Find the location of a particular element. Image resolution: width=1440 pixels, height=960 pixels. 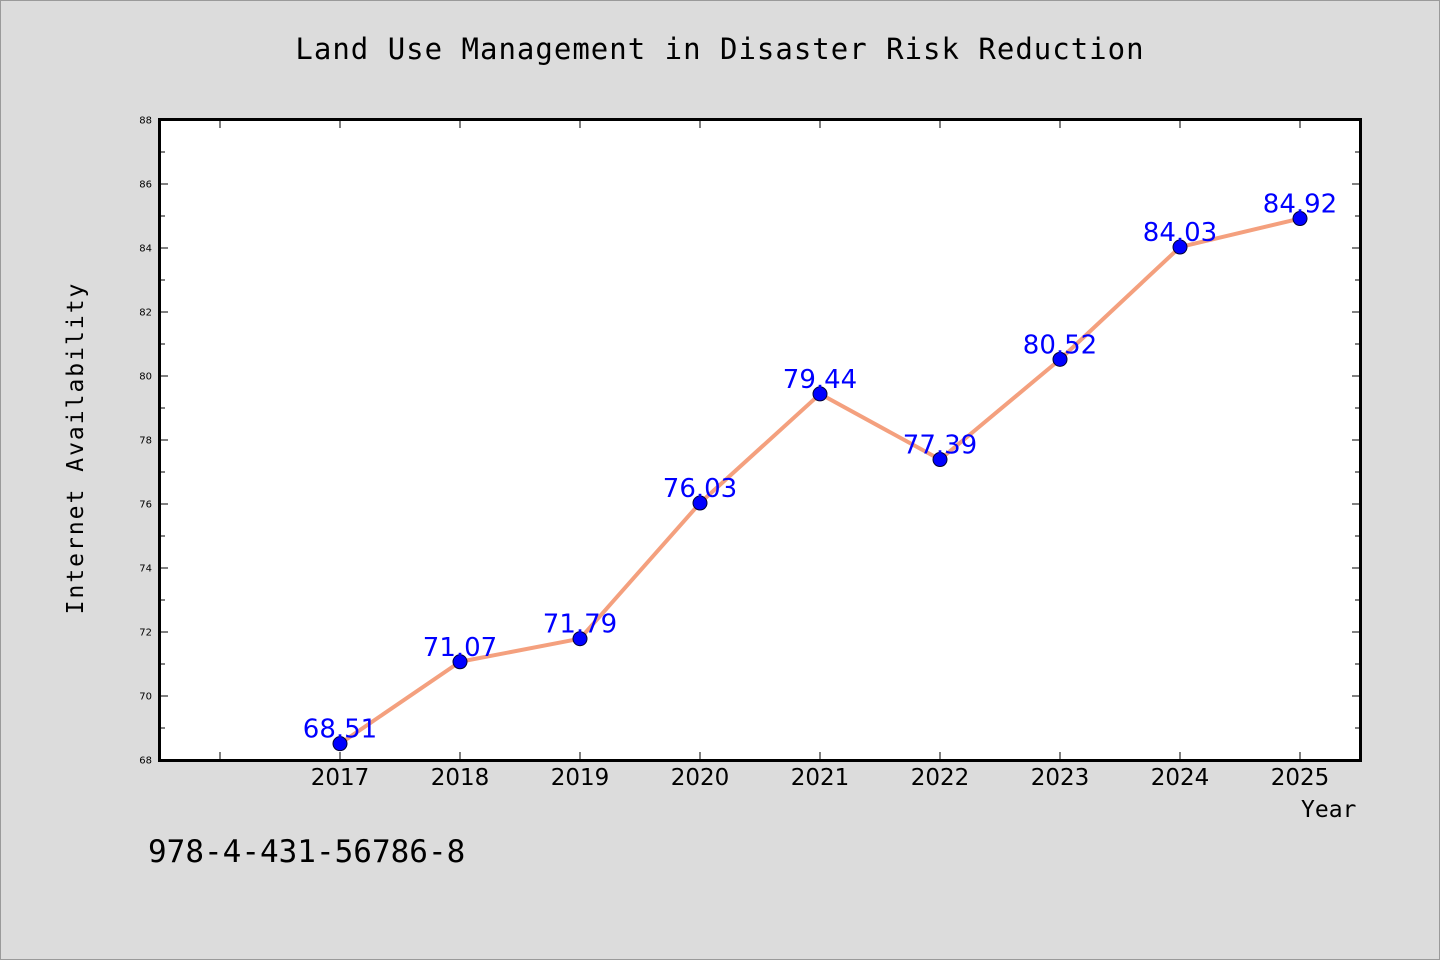

y-tick-label: 82 is located at coordinates (145, 313).